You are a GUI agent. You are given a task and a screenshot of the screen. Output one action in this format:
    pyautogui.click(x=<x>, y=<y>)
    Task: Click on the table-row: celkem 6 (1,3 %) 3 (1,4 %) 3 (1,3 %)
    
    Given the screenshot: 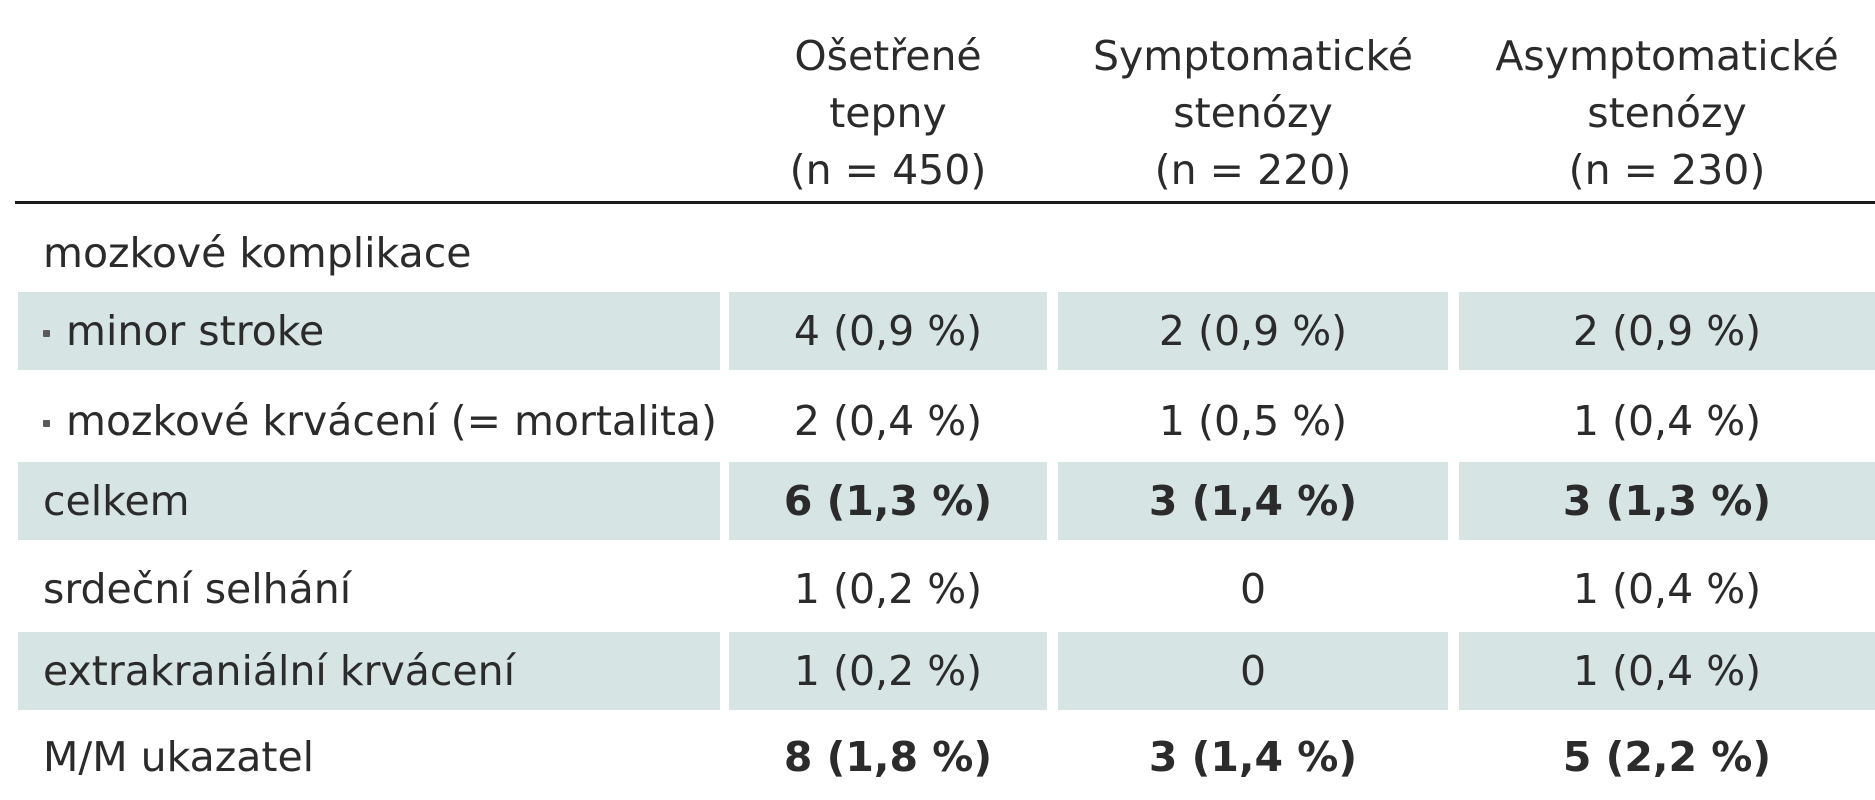 What is the action you would take?
    pyautogui.click(x=937, y=501)
    